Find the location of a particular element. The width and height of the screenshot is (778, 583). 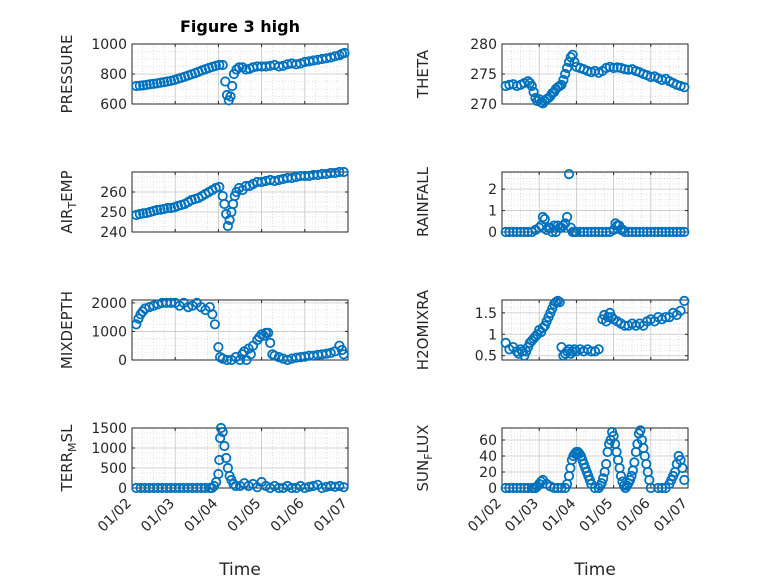

y-axis-label: SUNFLUX is located at coordinates (424, 458).